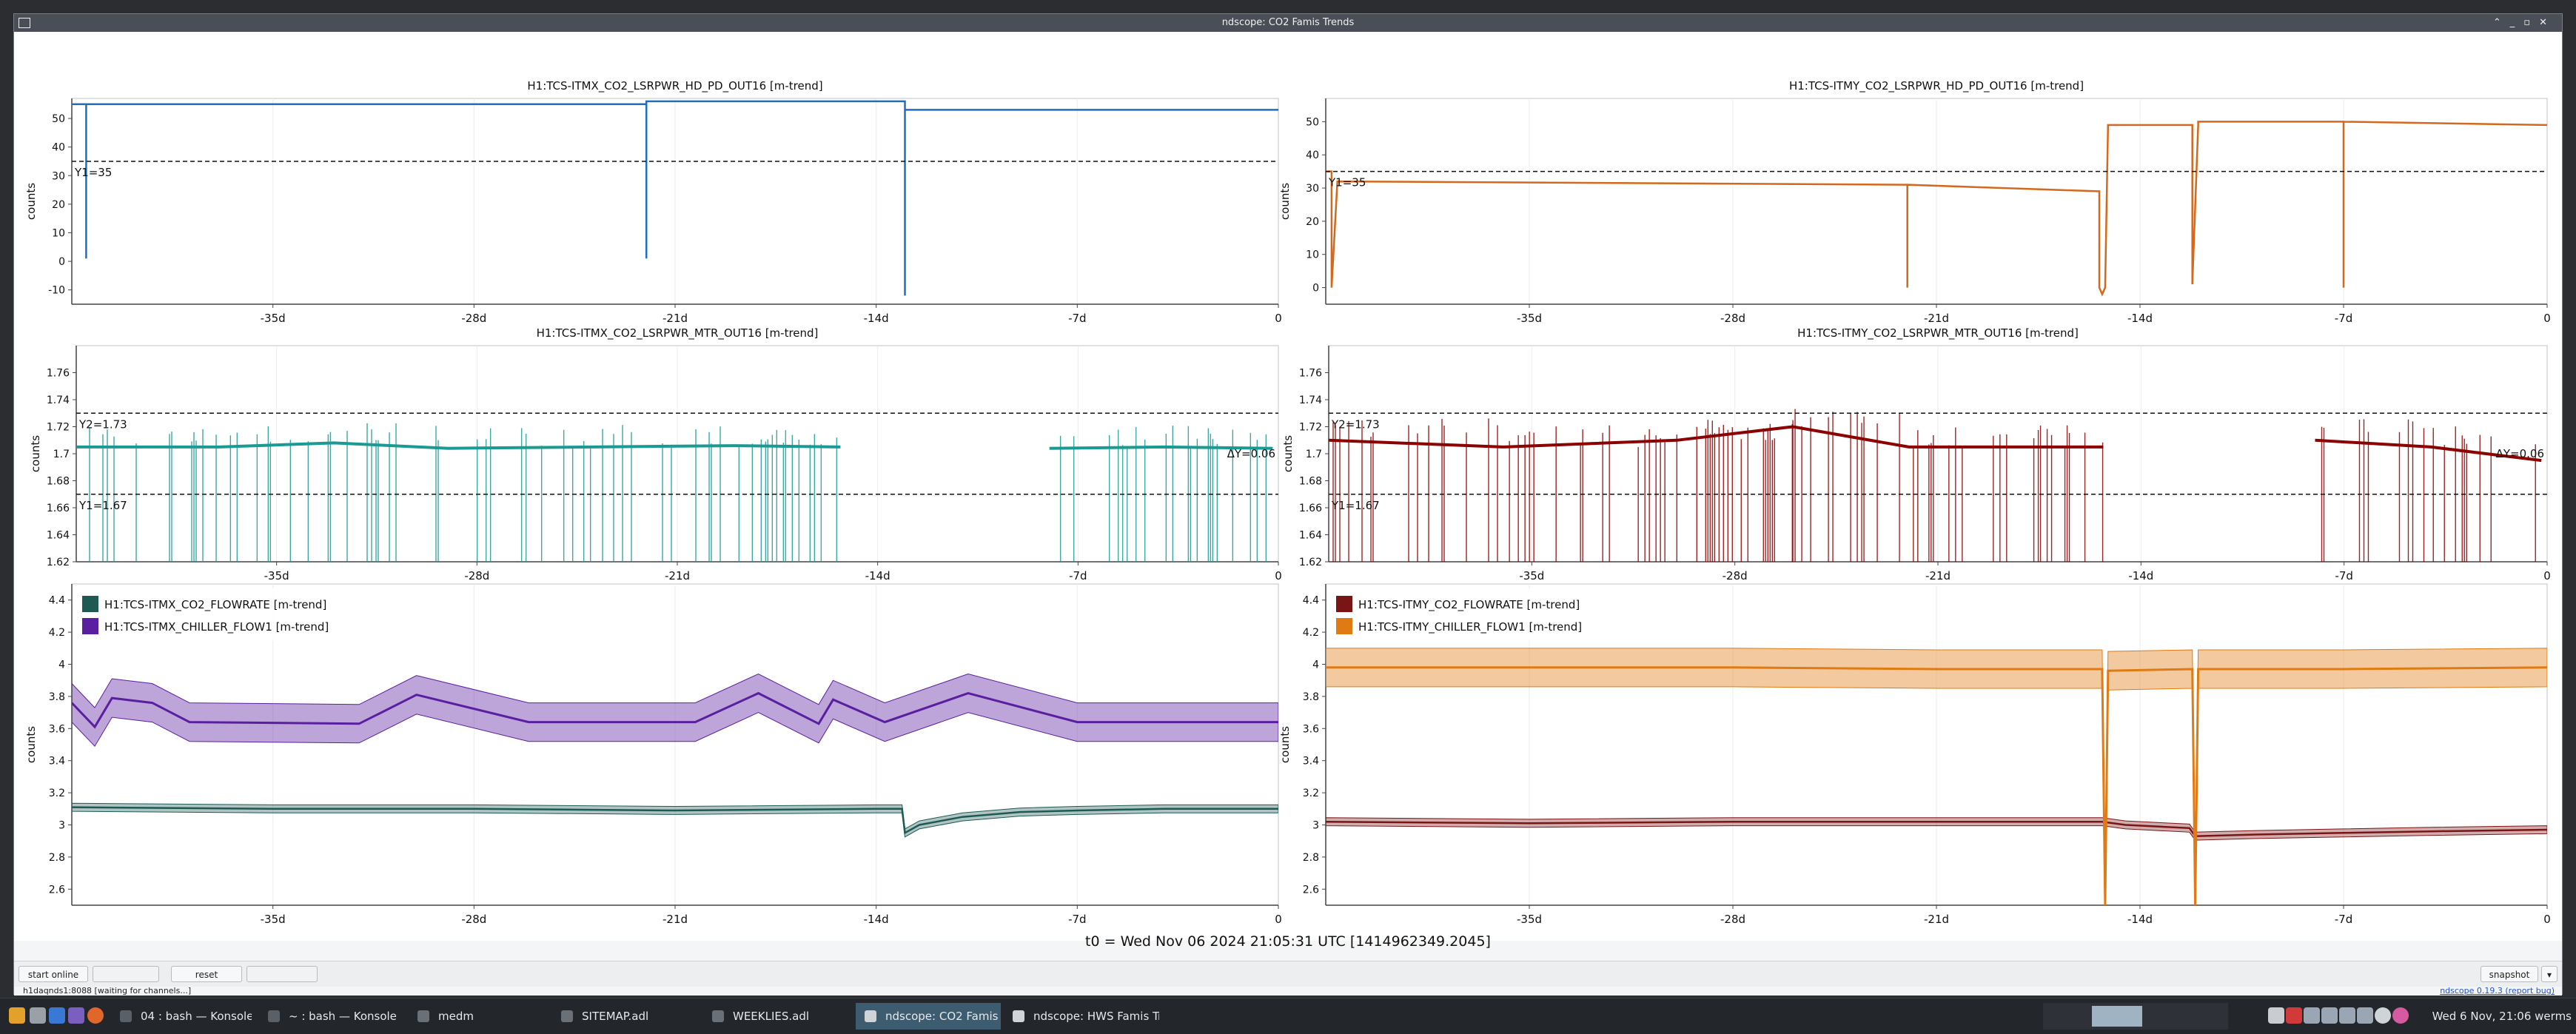 The image size is (2576, 1034). Describe the element at coordinates (2497, 991) in the screenshot. I see `version-link: ndscope 0.19.3 (report bug)` at that location.